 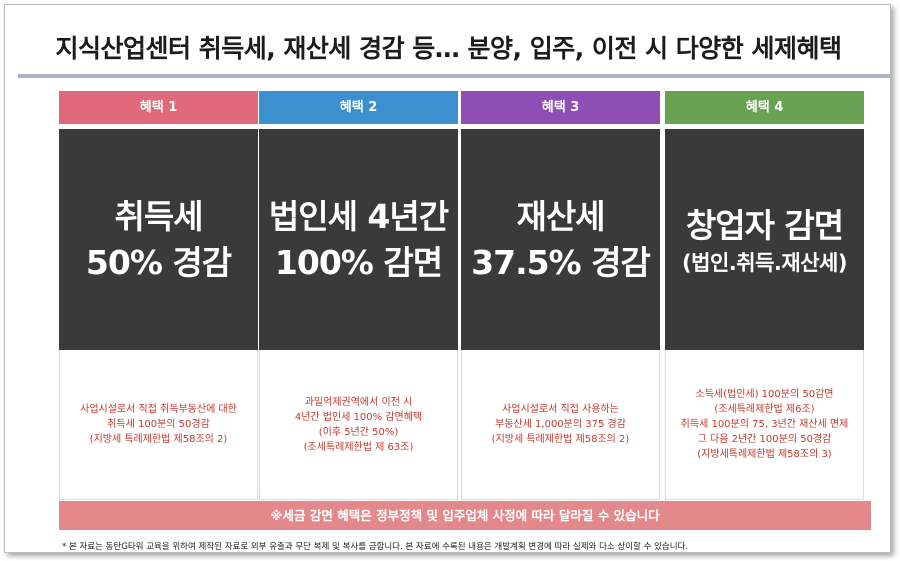 What do you see at coordinates (560, 239) in the screenshot?
I see `benefit-panel-3: 재산세 37.5% 경감` at bounding box center [560, 239].